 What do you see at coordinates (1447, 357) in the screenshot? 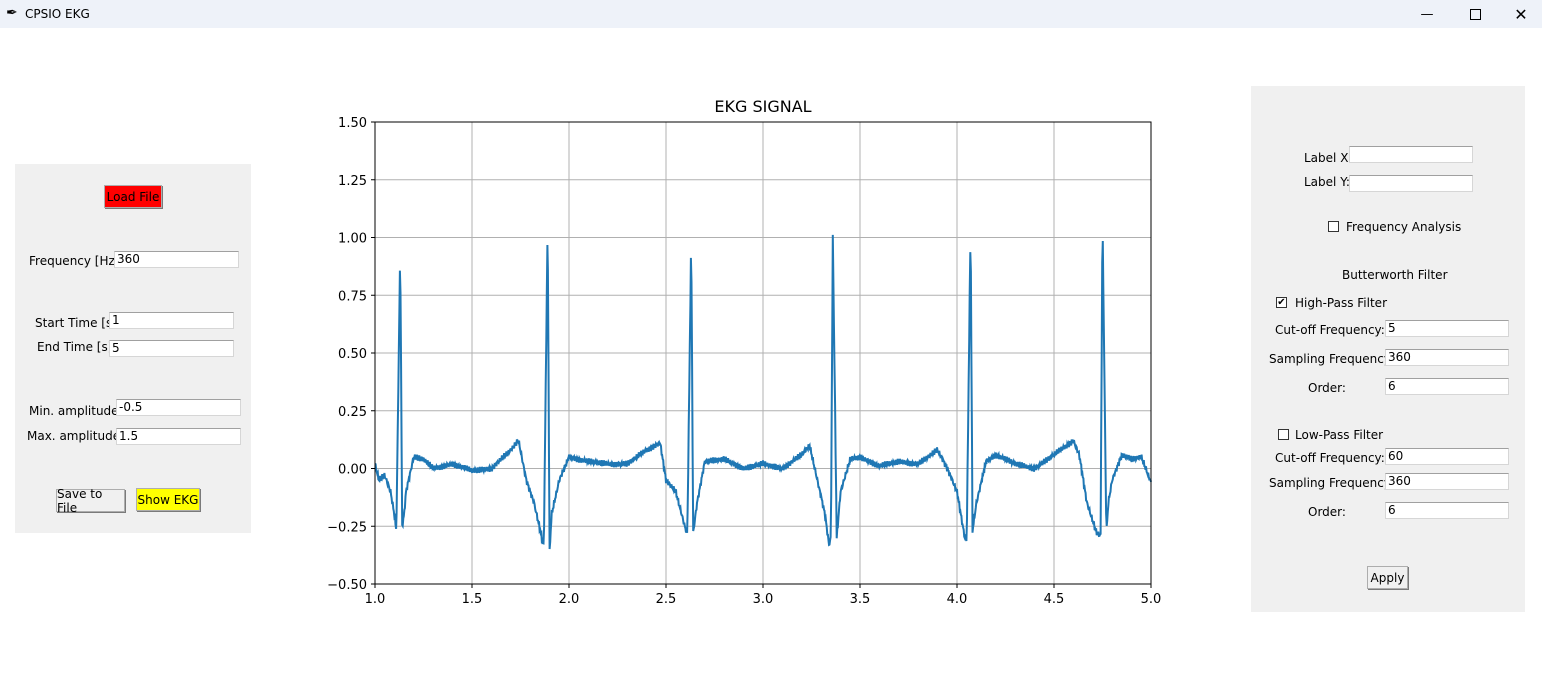
I see `highpass-sampling-field: 360` at bounding box center [1447, 357].